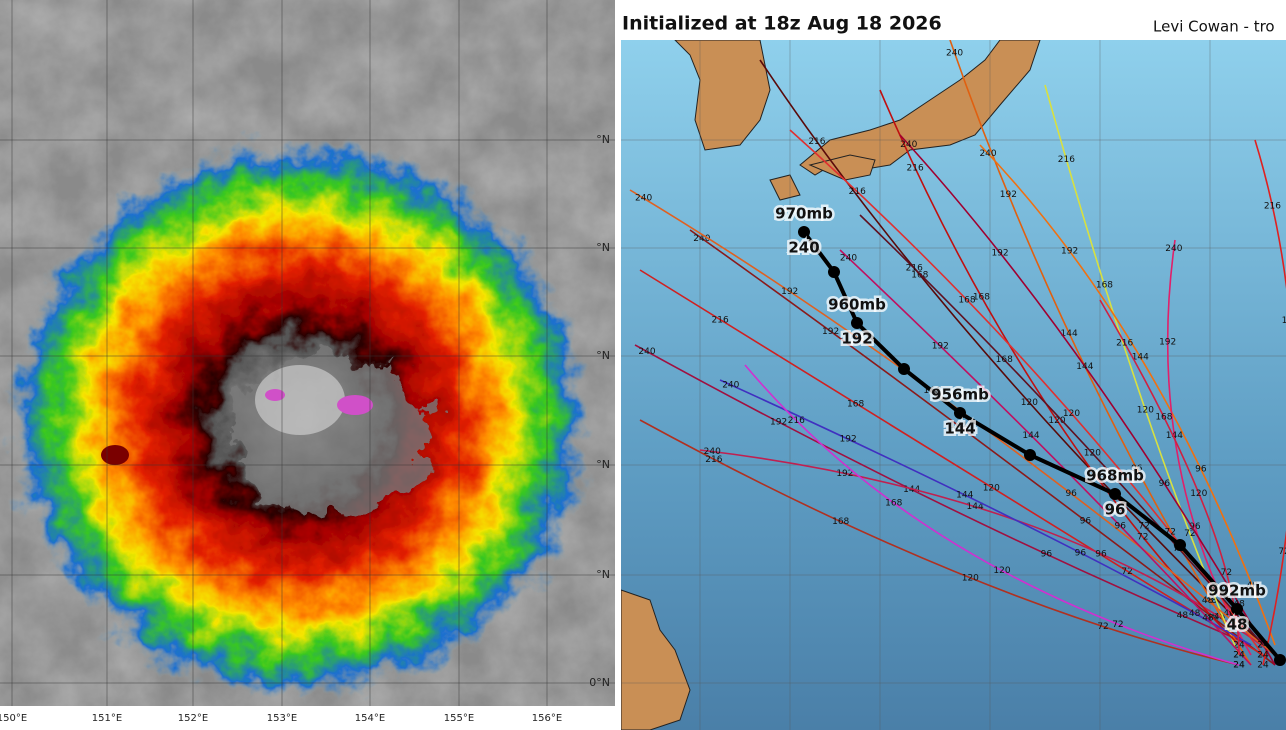  I want to click on pressure-label: 970mb, so click(804, 214).